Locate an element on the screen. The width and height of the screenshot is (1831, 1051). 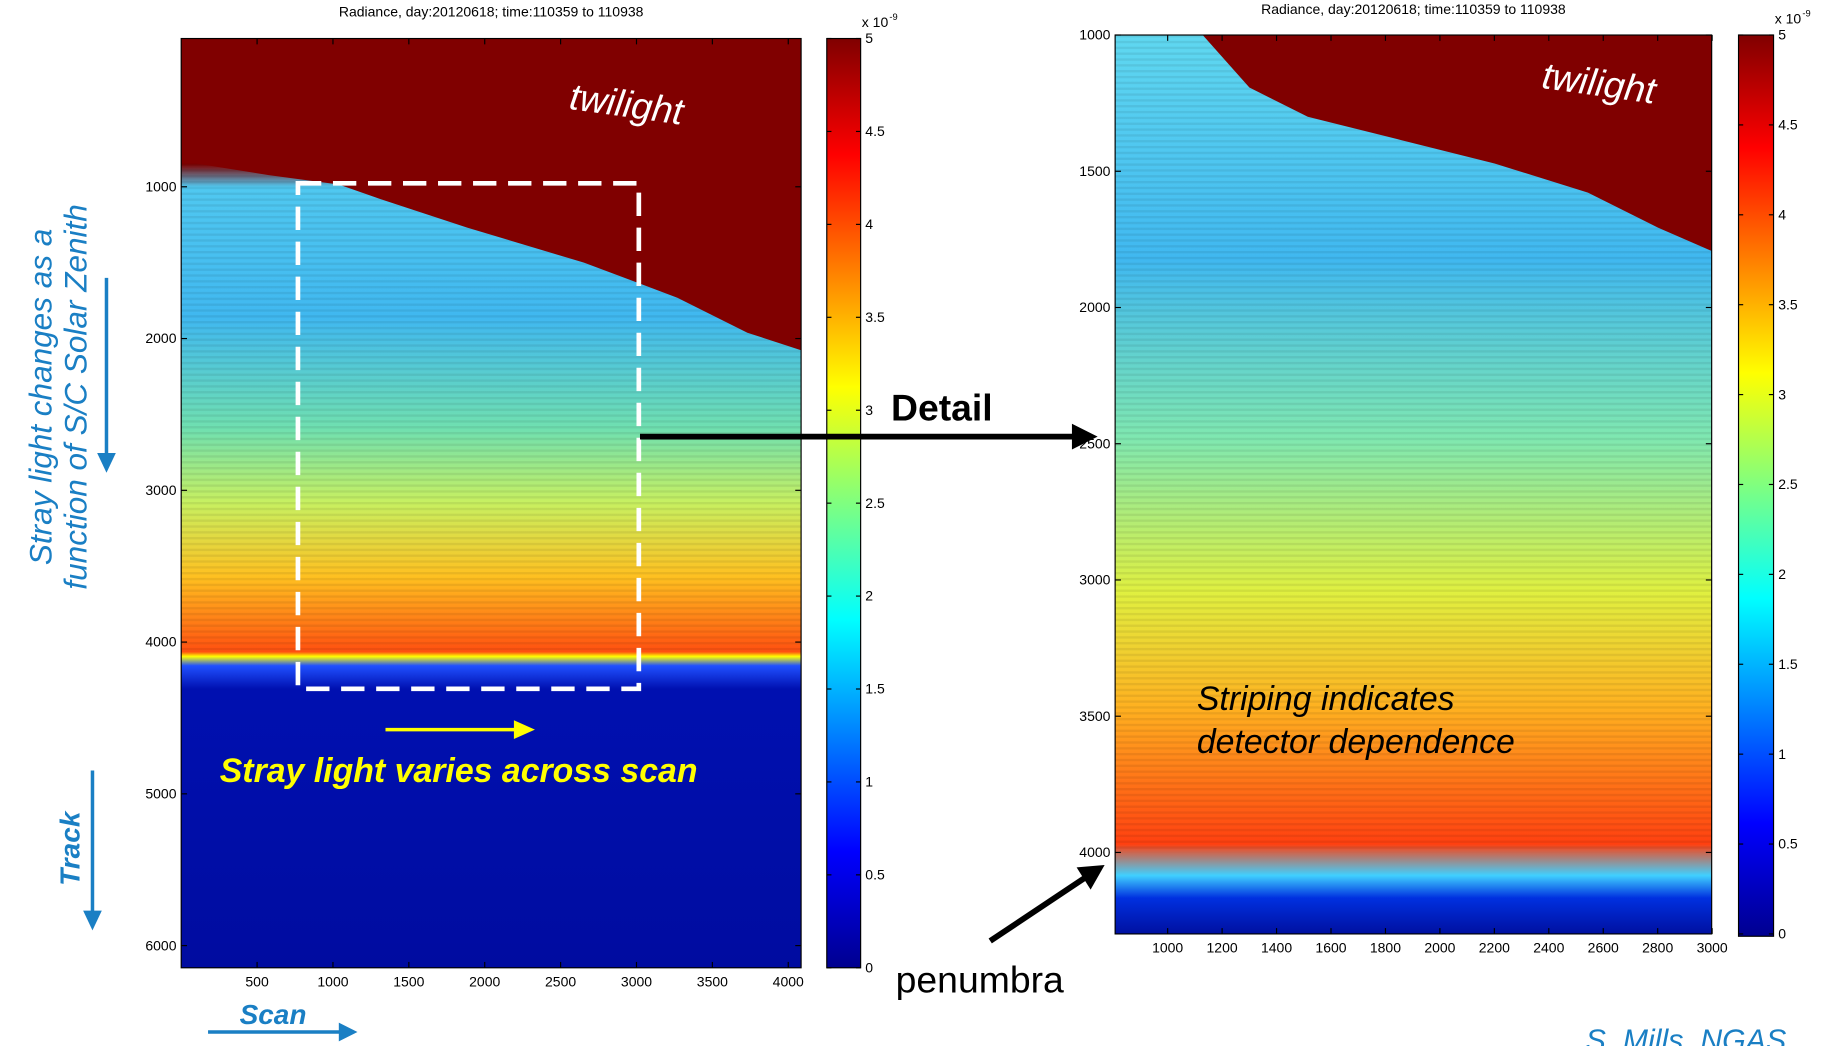
x-tick-label: 1800 is located at coordinates (1385, 948).